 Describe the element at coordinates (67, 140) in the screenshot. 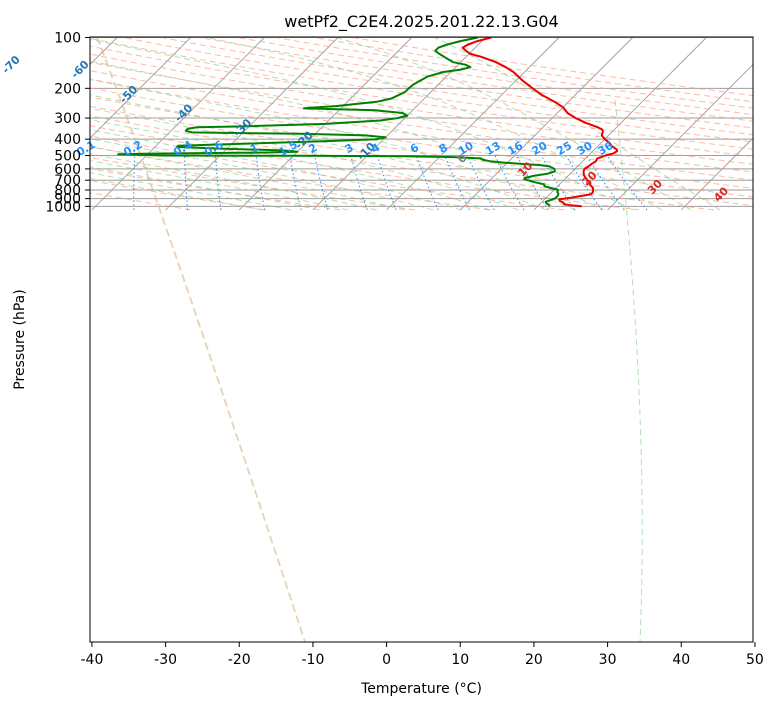

I see `y-tick-label: 400` at that location.